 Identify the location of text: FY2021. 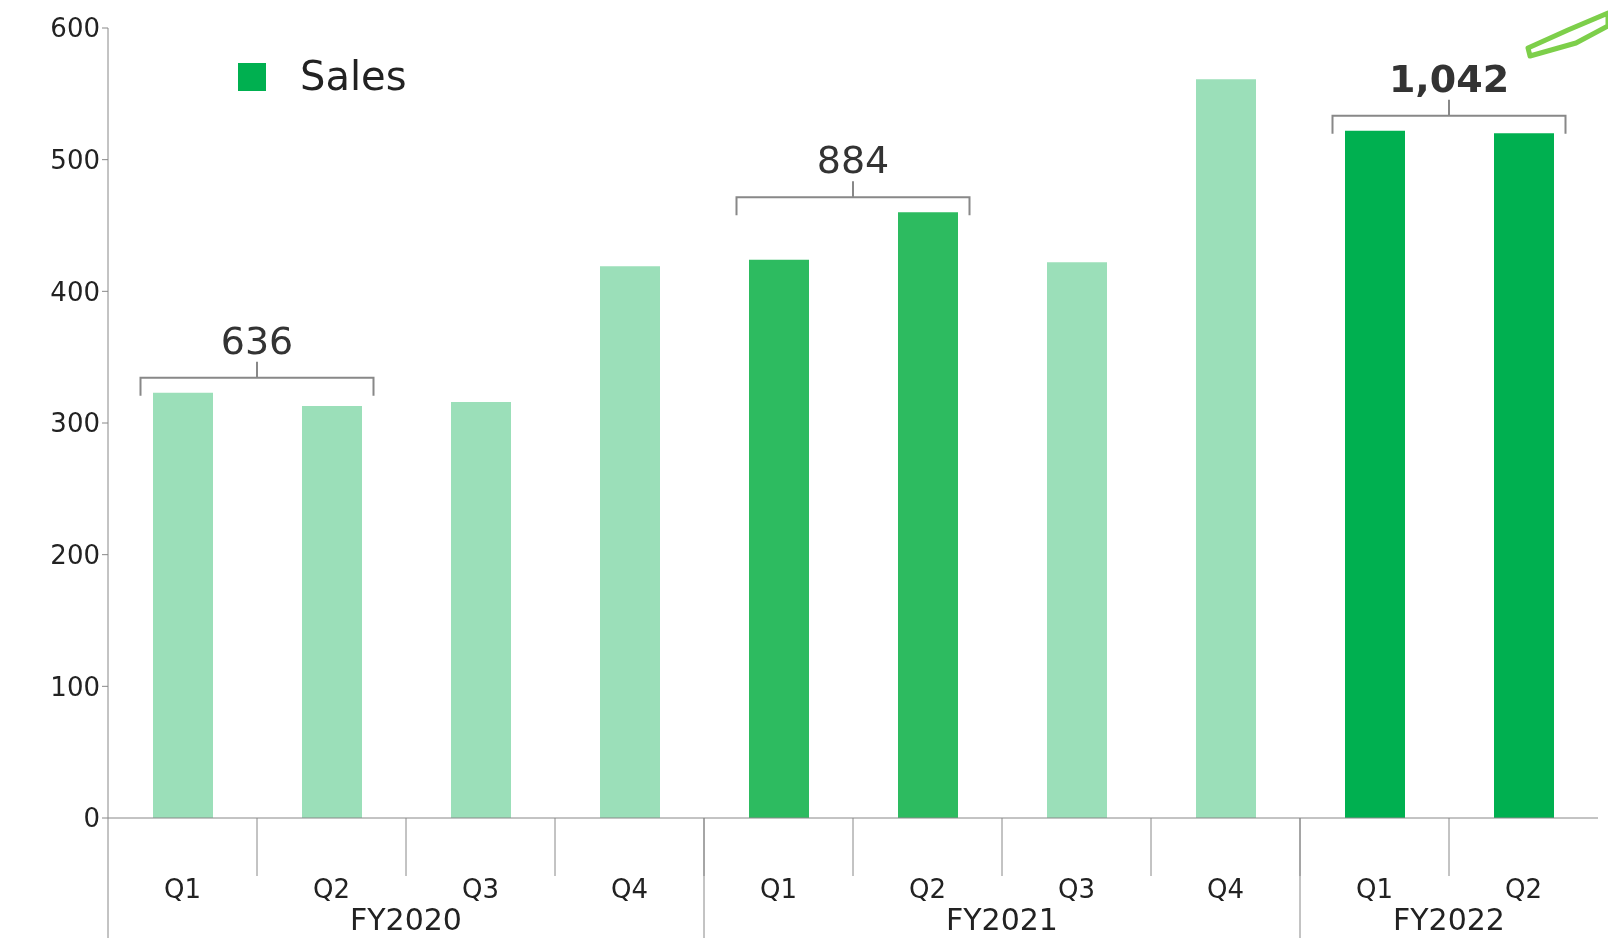
(1002, 919).